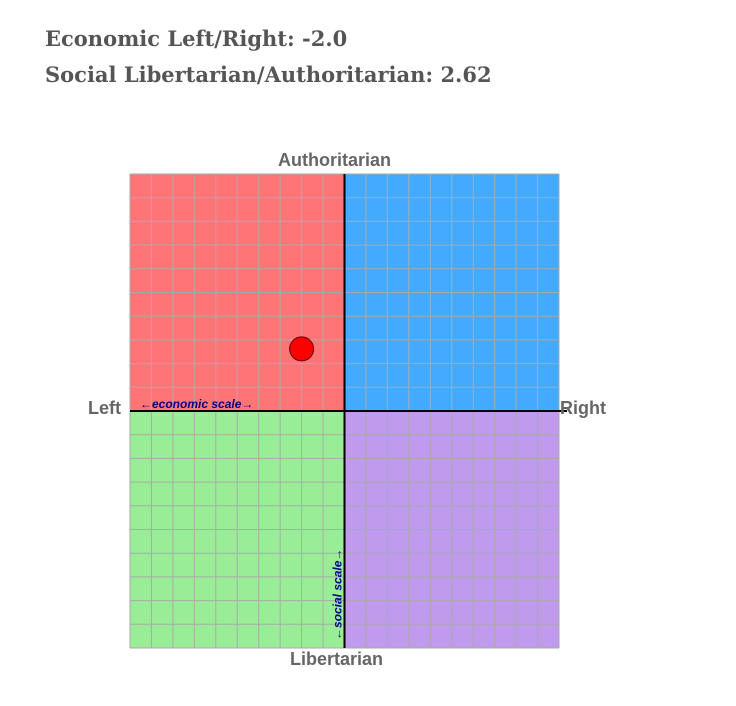 This screenshot has height=706, width=736. Describe the element at coordinates (268, 74) in the screenshot. I see `social-score: Social Libertarian/Authoritarian: 2.62` at that location.